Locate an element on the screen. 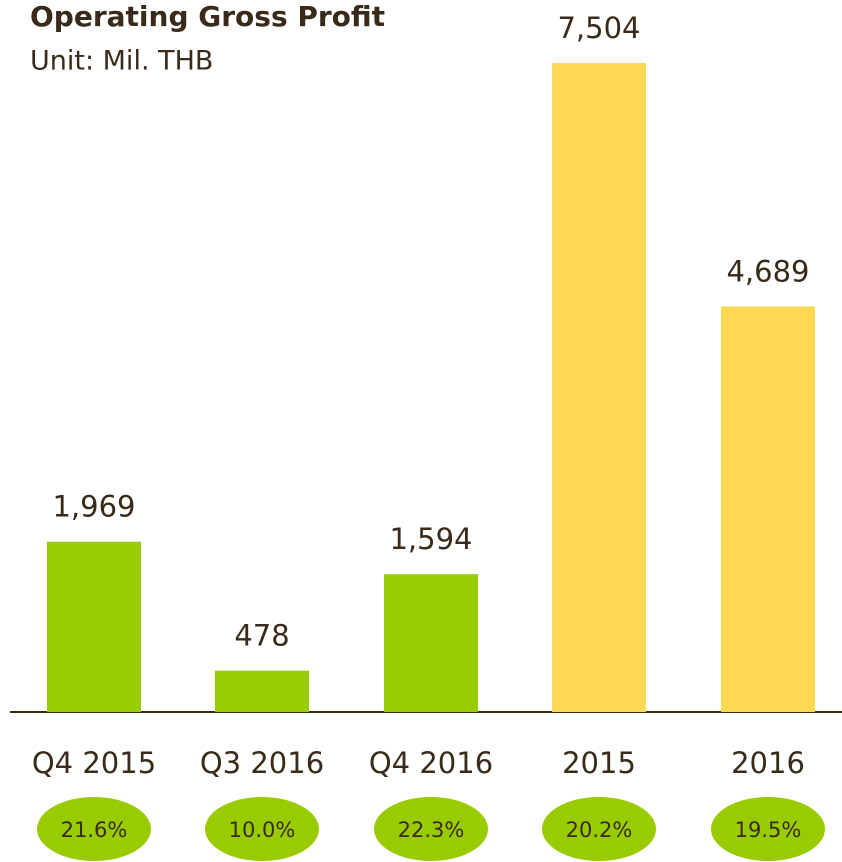  margin-label: 19.5% is located at coordinates (768, 830).